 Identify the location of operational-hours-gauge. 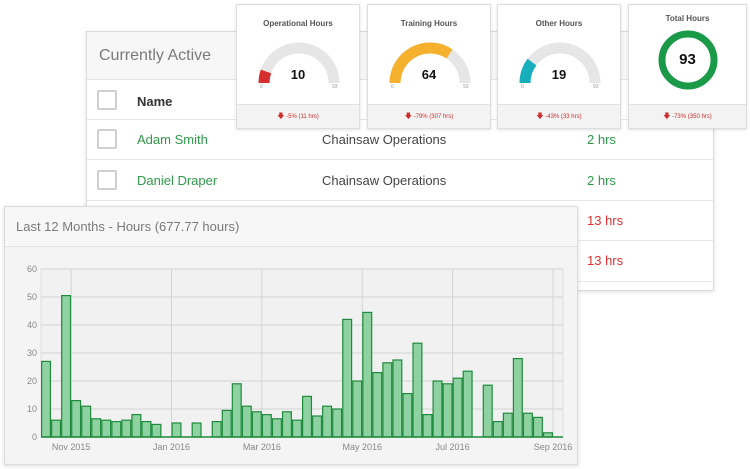
(299, 63).